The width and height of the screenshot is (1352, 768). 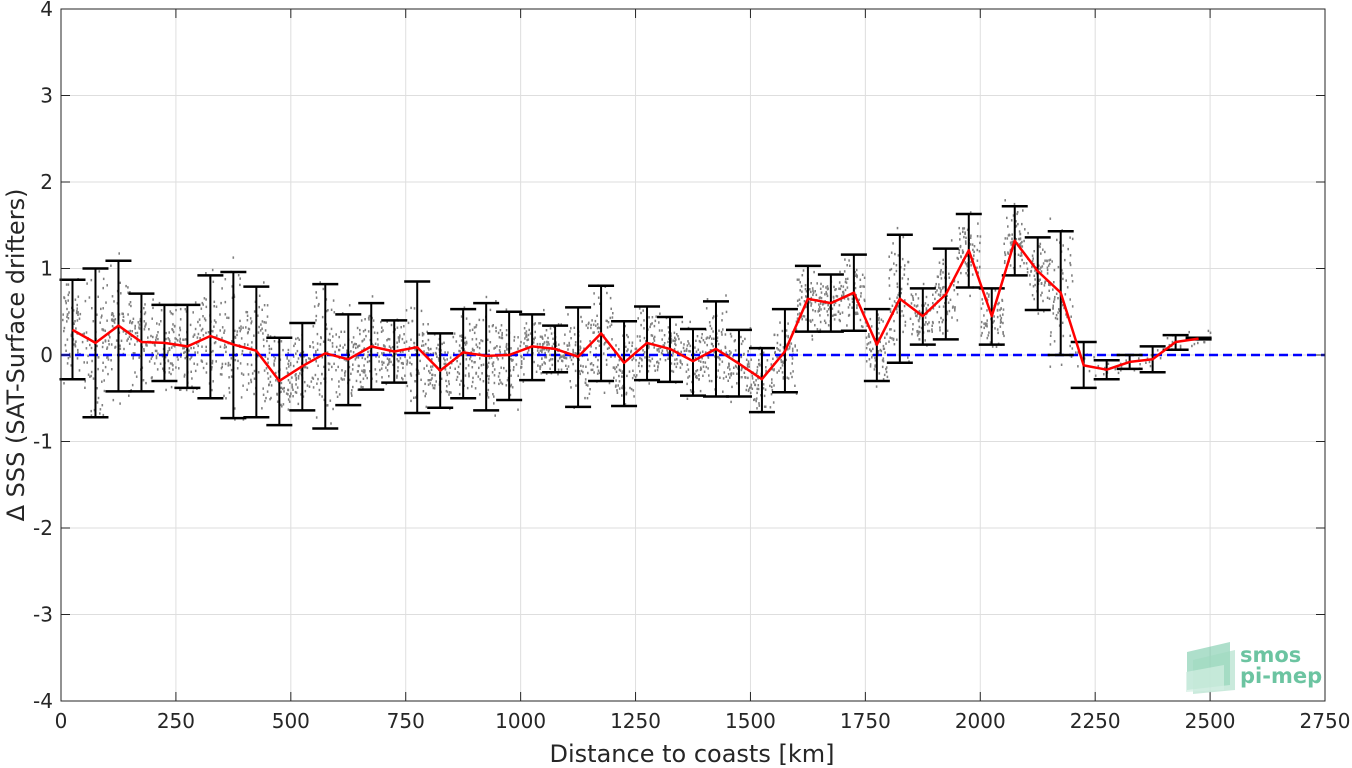 I want to click on y-axis-label: Δ SSS (SAT-Surface drifters), so click(x=16, y=355).